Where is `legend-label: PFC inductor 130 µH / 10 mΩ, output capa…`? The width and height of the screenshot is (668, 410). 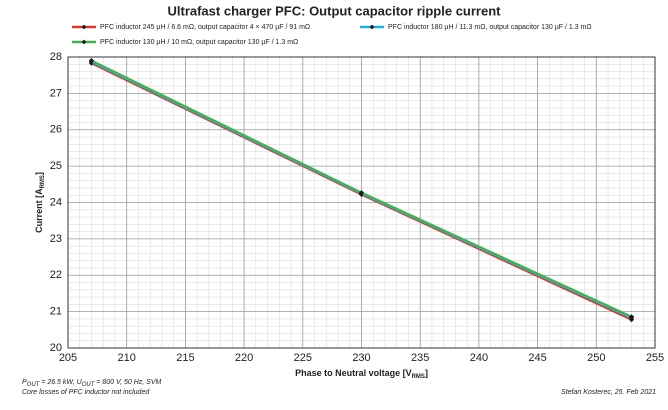 legend-label: PFC inductor 130 µH / 10 mΩ, output capa… is located at coordinates (199, 42).